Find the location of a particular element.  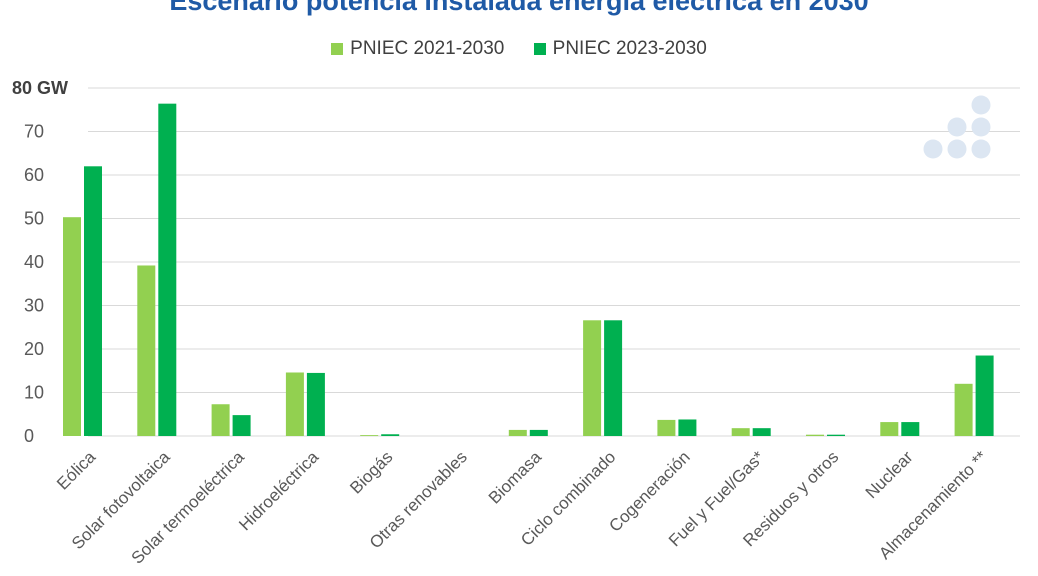

legend-item-series-1: PNIEC 2021-2030 is located at coordinates (417, 49).